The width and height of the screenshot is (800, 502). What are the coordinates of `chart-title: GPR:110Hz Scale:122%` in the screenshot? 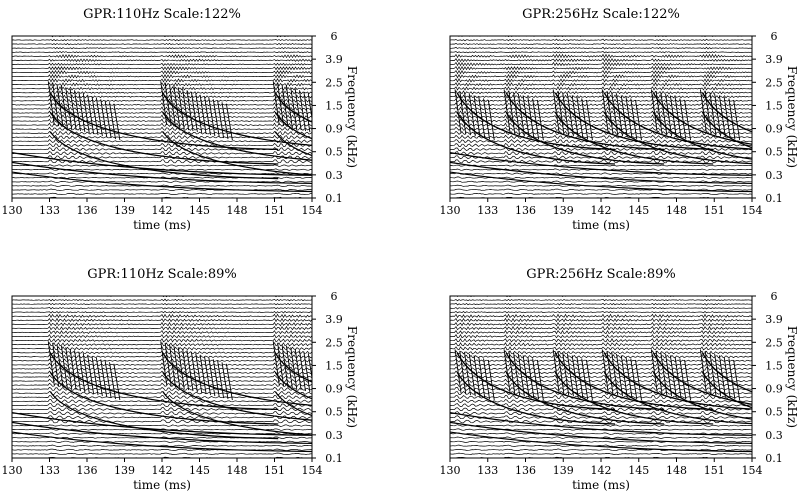 It's located at (162, 14).